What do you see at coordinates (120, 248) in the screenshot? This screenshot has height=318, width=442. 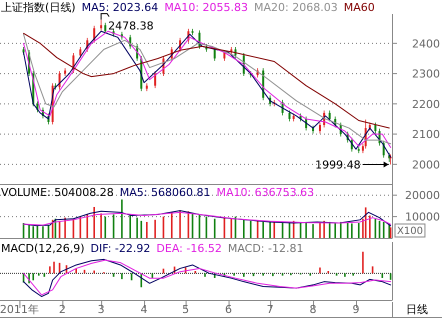 I see `series-label: DIF: -22.92` at bounding box center [120, 248].